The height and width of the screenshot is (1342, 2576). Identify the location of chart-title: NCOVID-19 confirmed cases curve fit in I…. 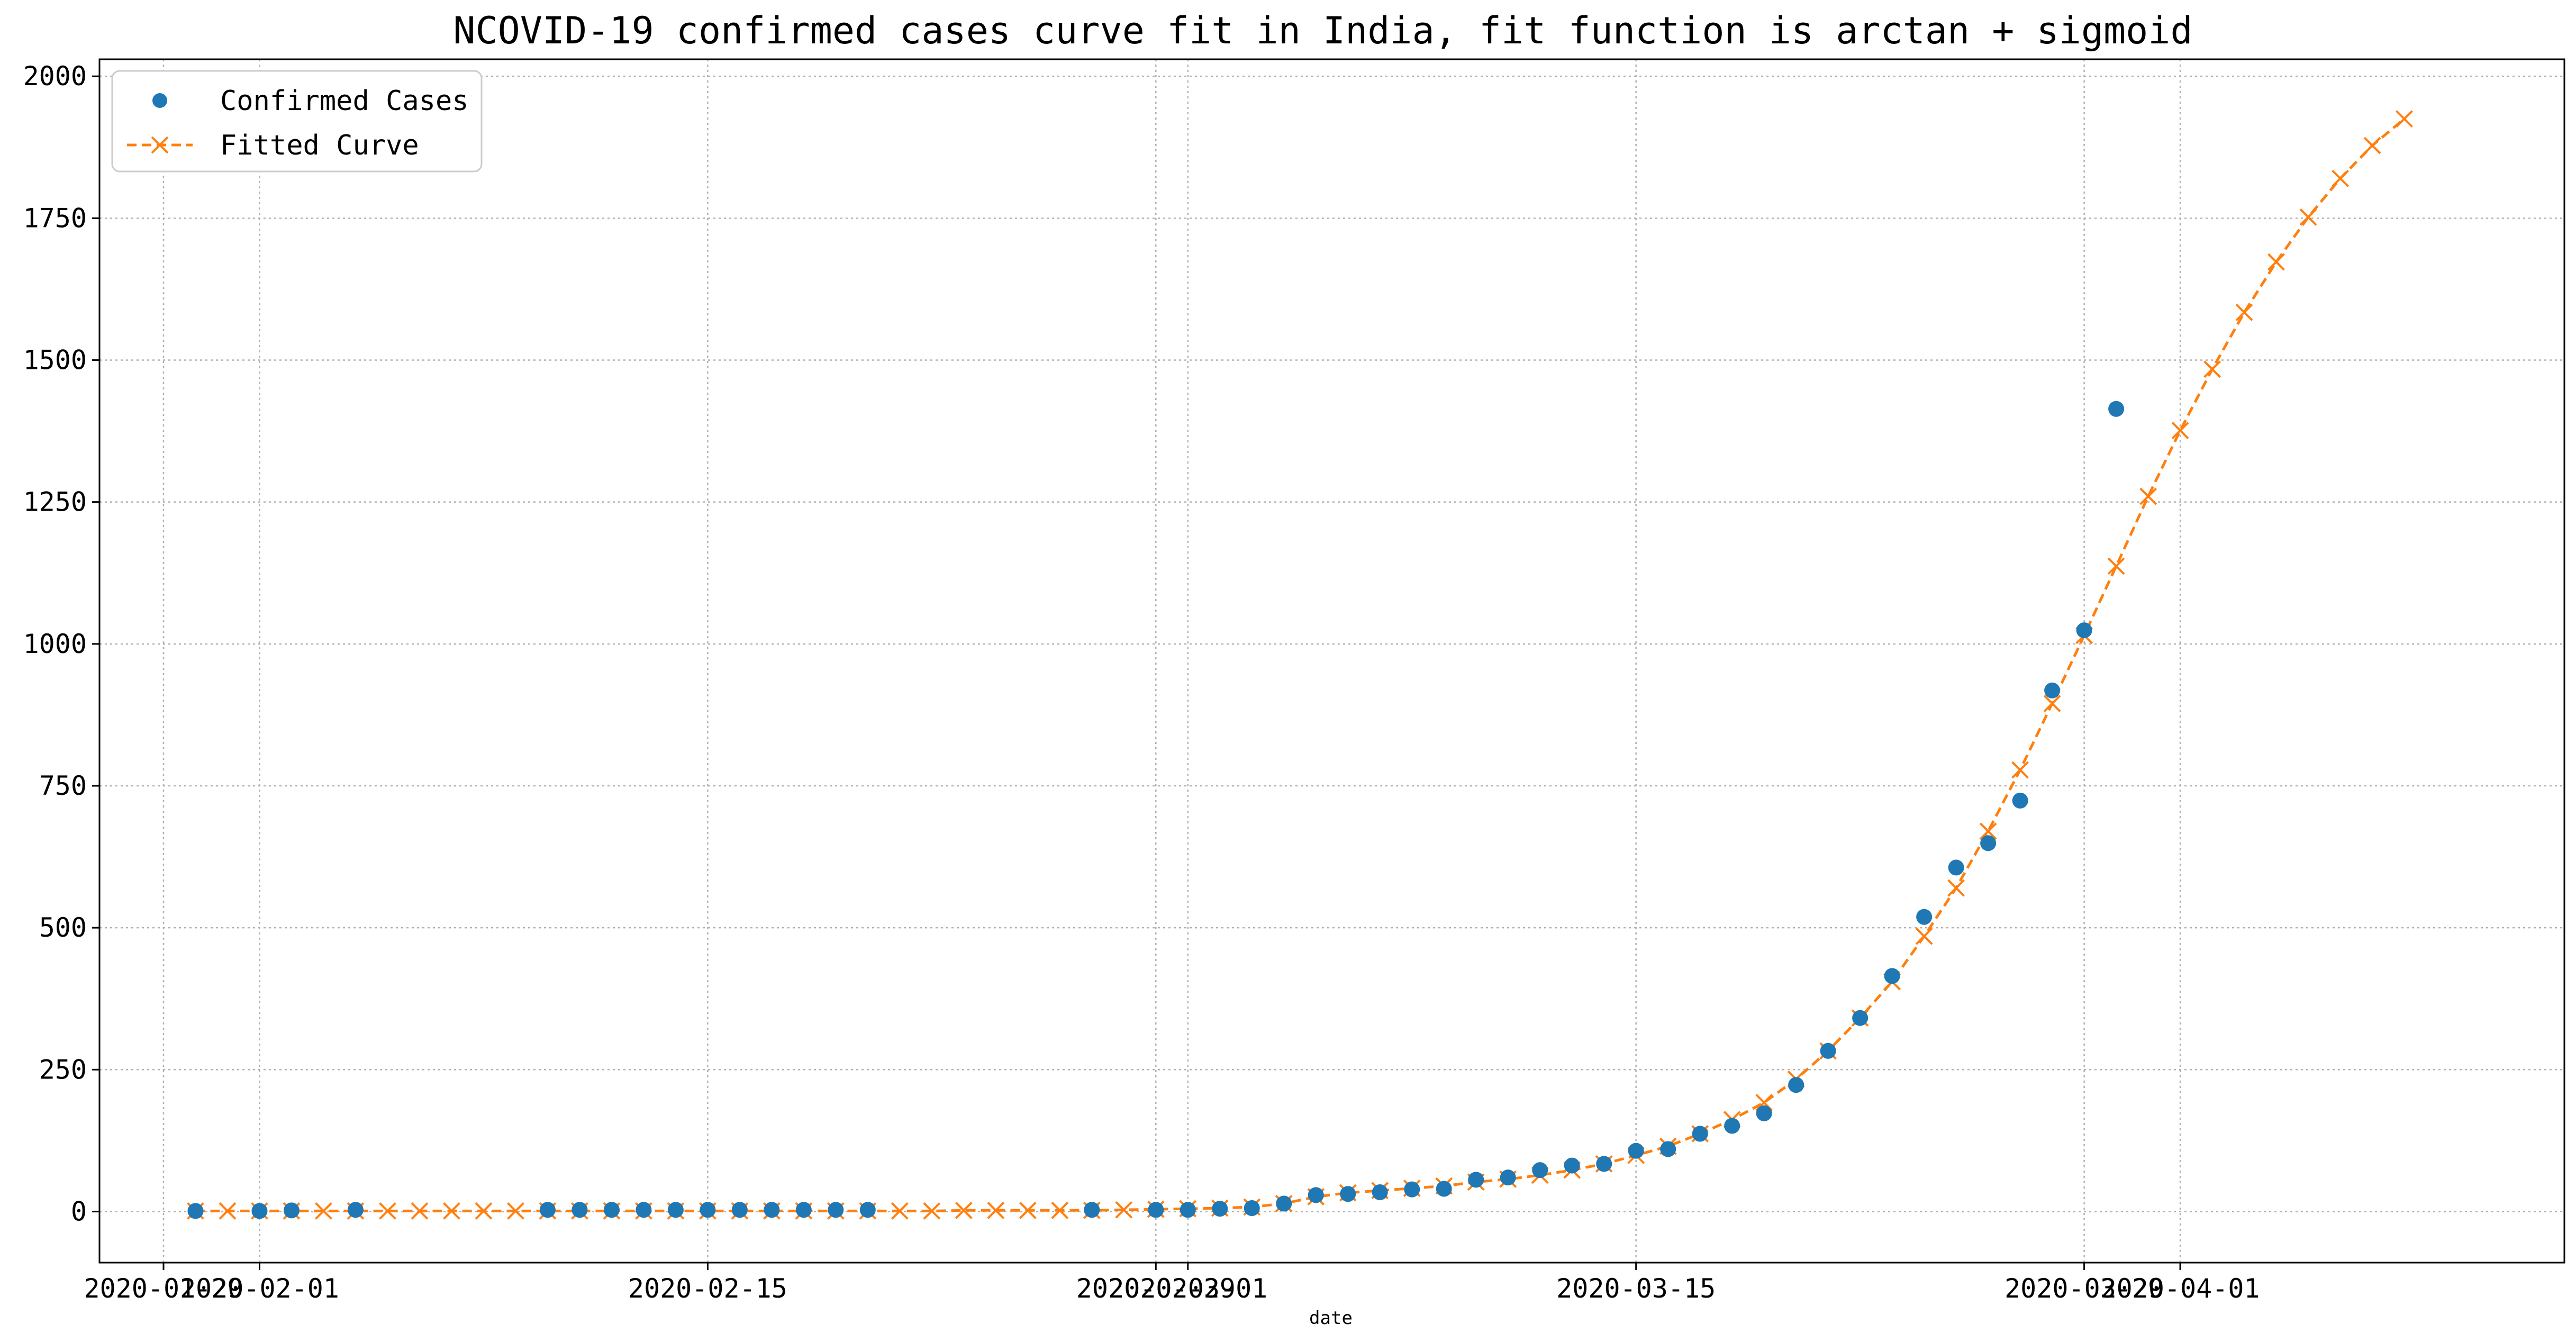
(1322, 30).